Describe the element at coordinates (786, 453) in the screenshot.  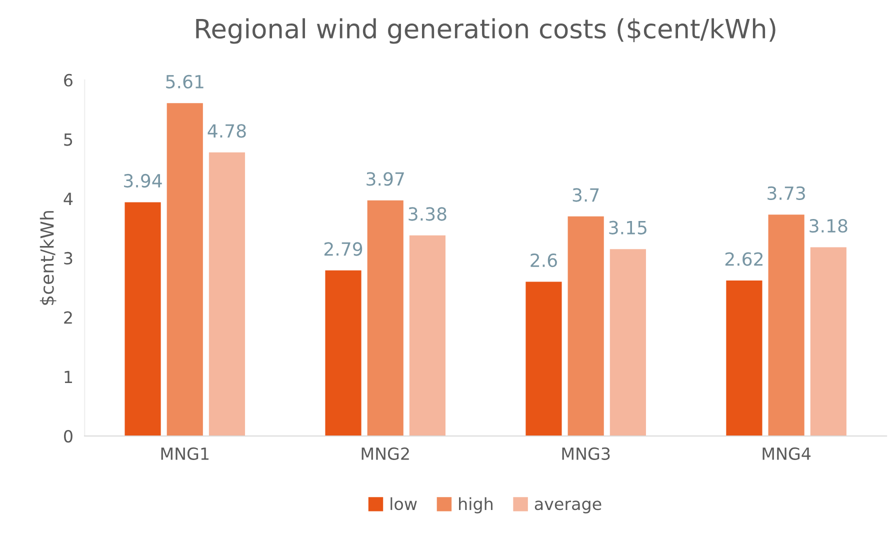
I see `x-tick-label: MNG4` at that location.